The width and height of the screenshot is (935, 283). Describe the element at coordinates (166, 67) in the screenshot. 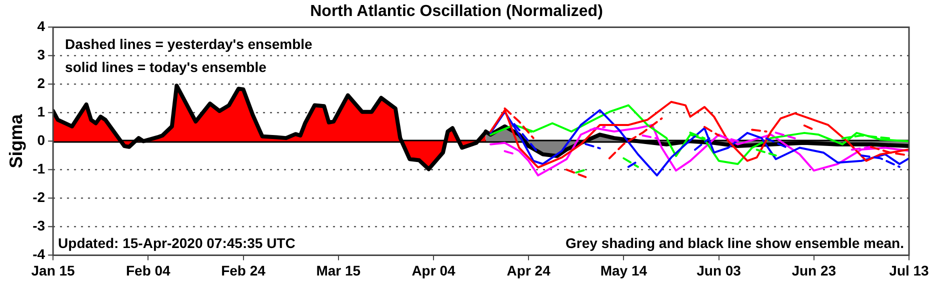

I see `annotation: solid lines = today's ensemble` at that location.